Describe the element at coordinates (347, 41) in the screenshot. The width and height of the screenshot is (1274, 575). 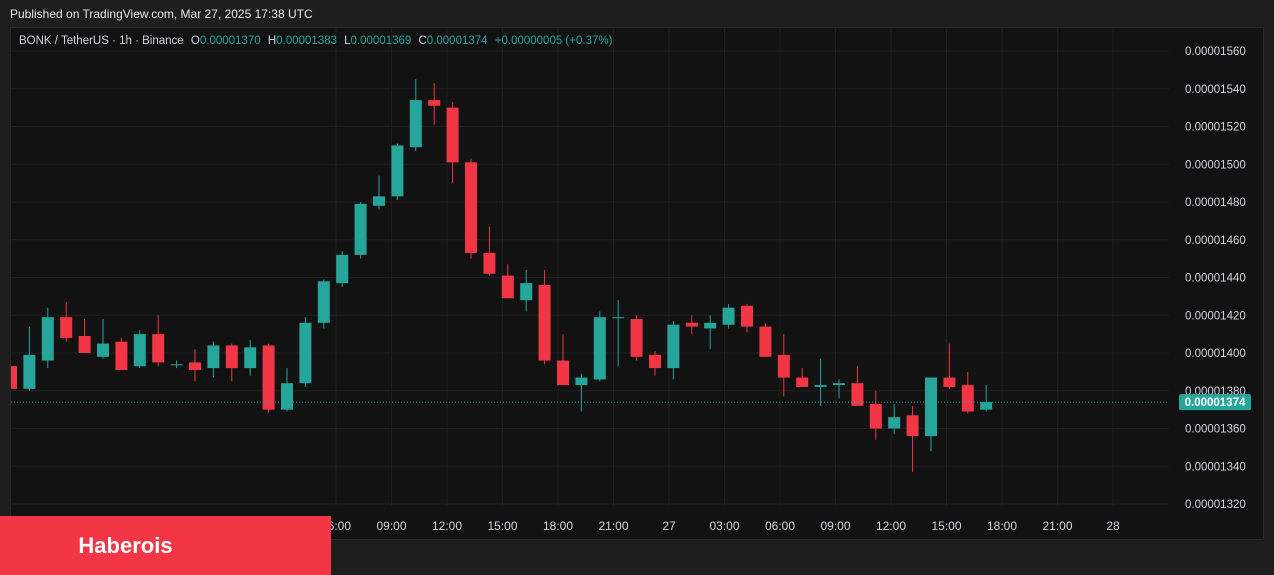
I see `low-label: L` at that location.